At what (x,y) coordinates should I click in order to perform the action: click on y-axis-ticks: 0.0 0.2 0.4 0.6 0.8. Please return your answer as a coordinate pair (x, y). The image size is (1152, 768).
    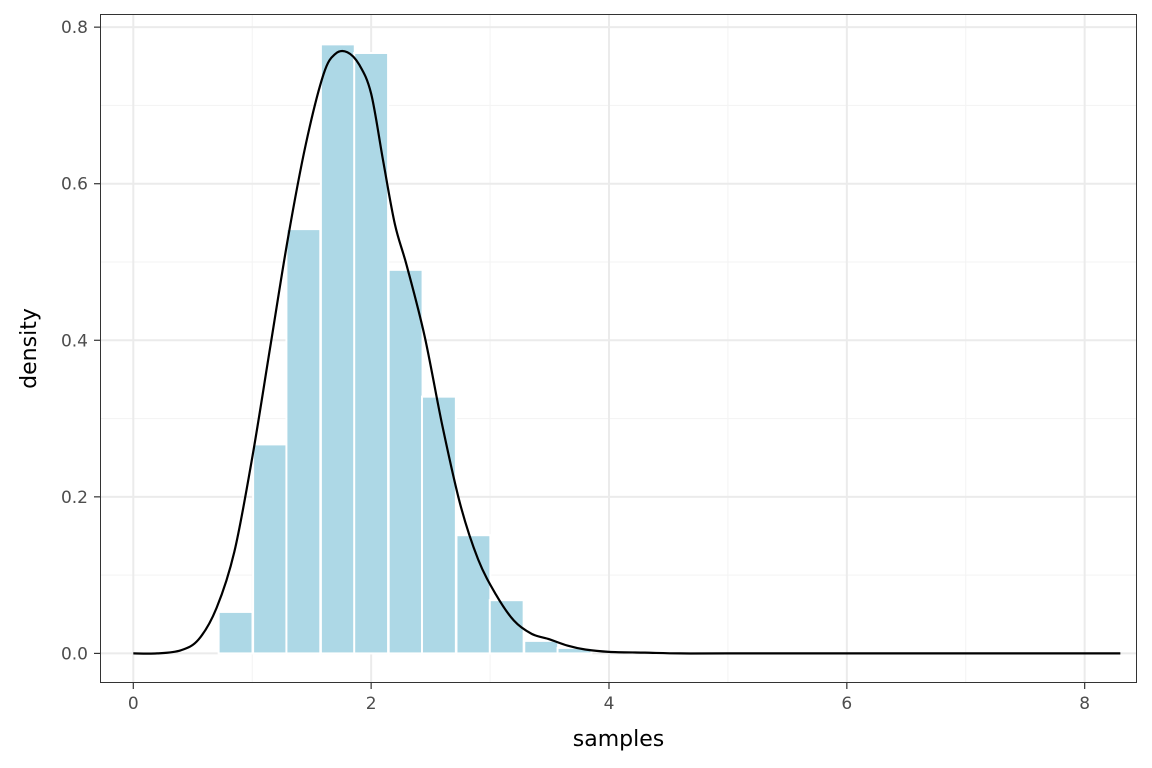
    Looking at the image, I should click on (80, 341).